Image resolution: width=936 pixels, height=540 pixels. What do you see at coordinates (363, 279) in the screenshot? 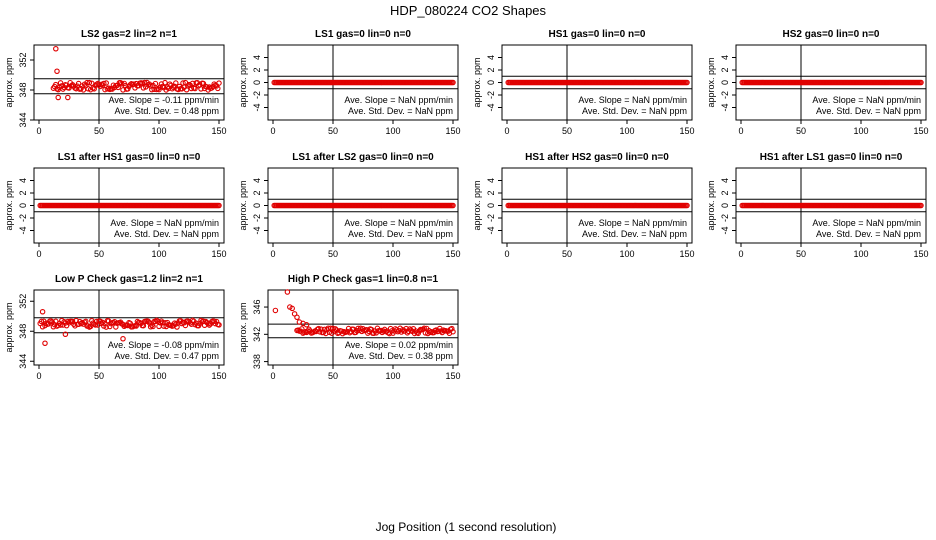
I see `panel-title: High P Check gas=1 lin=0.8 n=1` at bounding box center [363, 279].